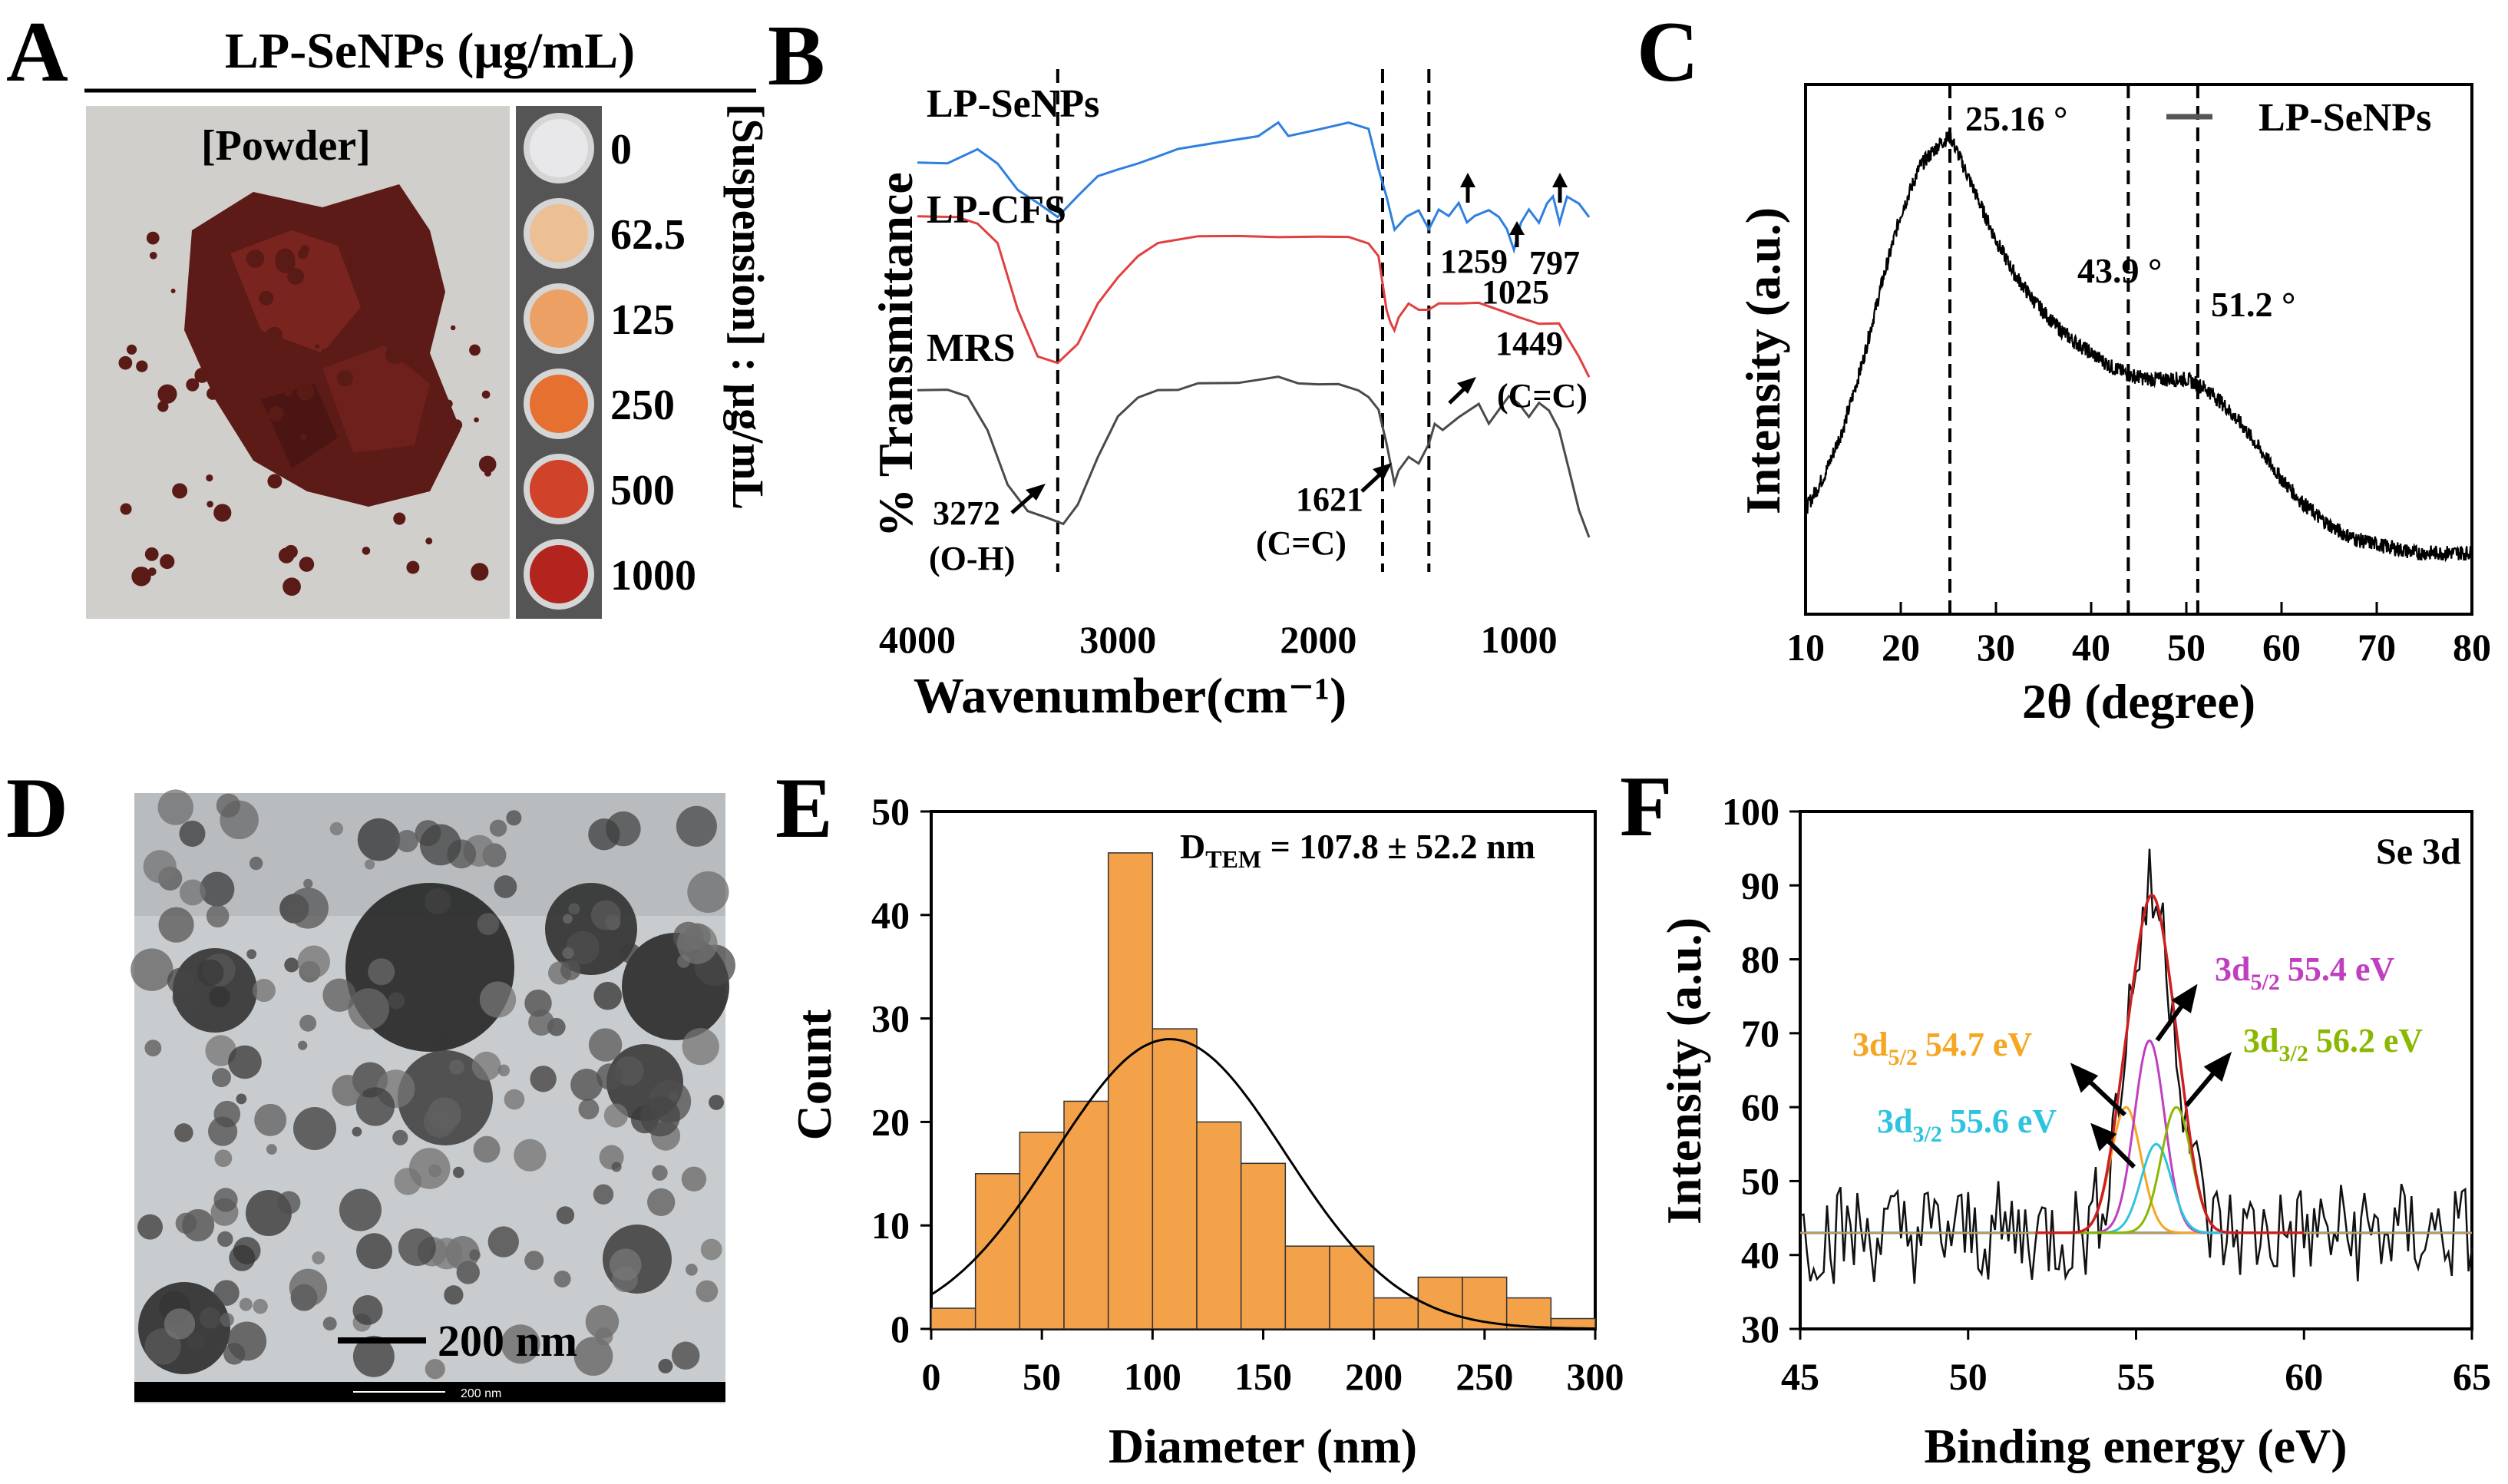  I want to click on hist-xtick-250: 250, so click(1484, 1376).